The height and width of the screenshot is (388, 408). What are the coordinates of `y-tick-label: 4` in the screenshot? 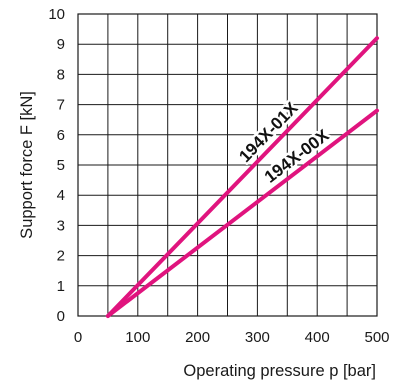 It's located at (61, 195).